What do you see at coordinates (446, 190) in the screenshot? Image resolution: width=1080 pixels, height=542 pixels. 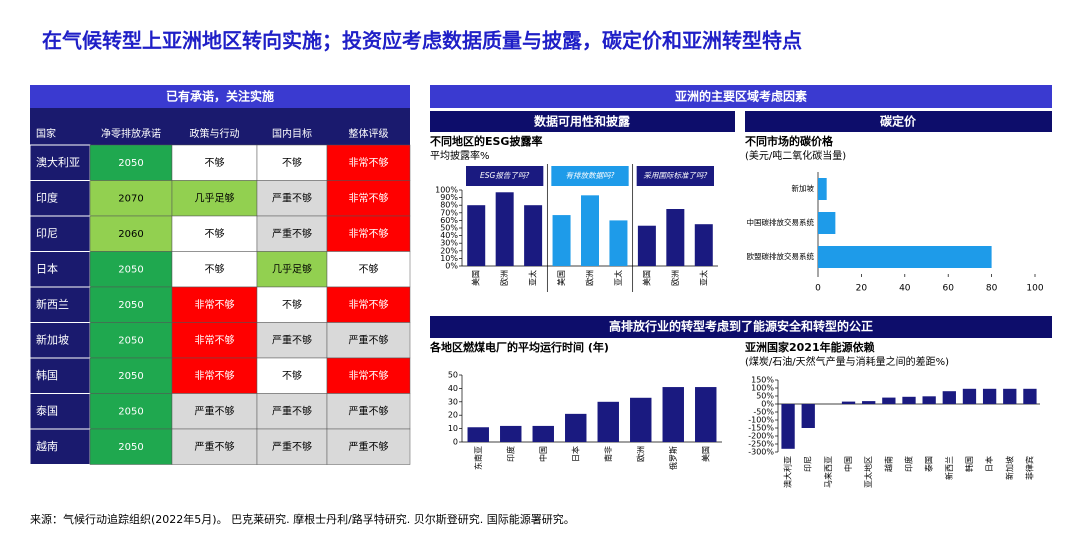 I see `y-tick-label: 100%` at bounding box center [446, 190].